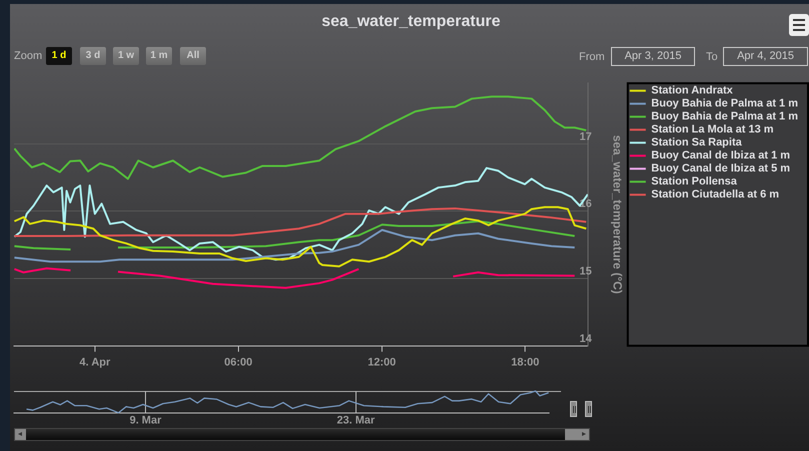  Describe the element at coordinates (28, 56) in the screenshot. I see `text: Zoom` at that location.